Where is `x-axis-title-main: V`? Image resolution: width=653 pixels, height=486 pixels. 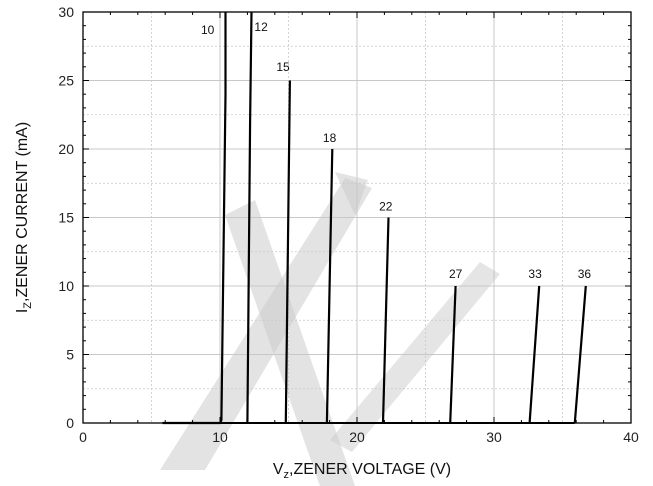 x-axis-title-main: V is located at coordinates (278, 469).